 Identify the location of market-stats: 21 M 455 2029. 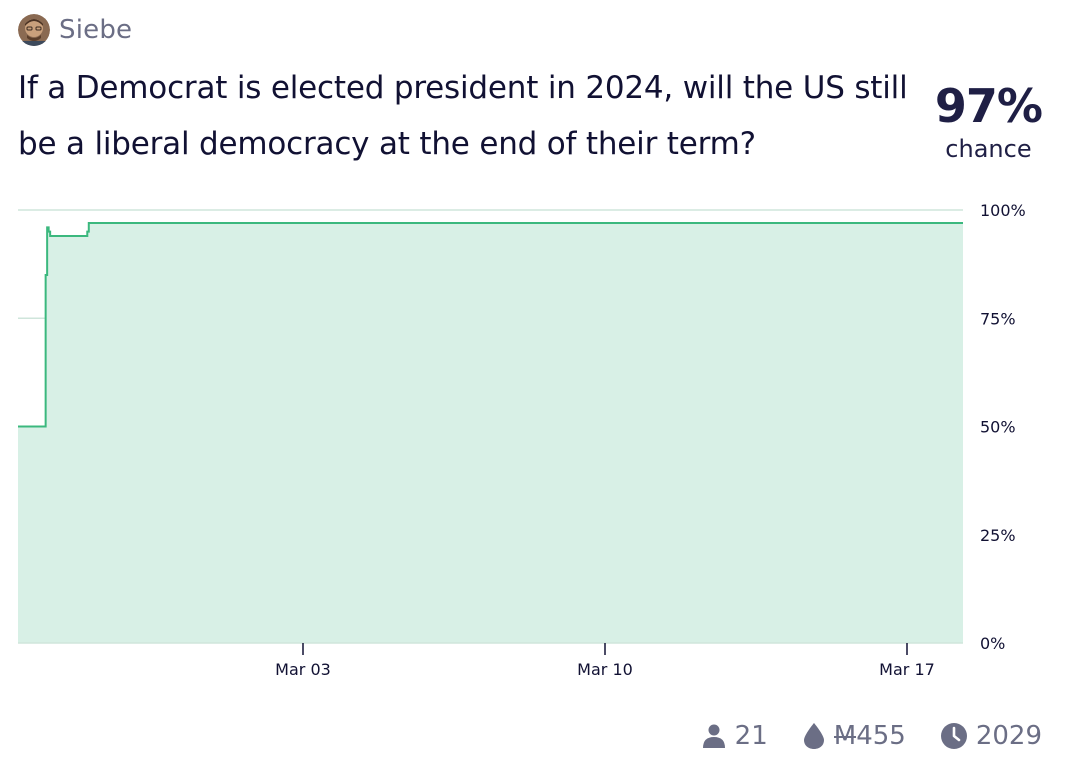
(854, 736).